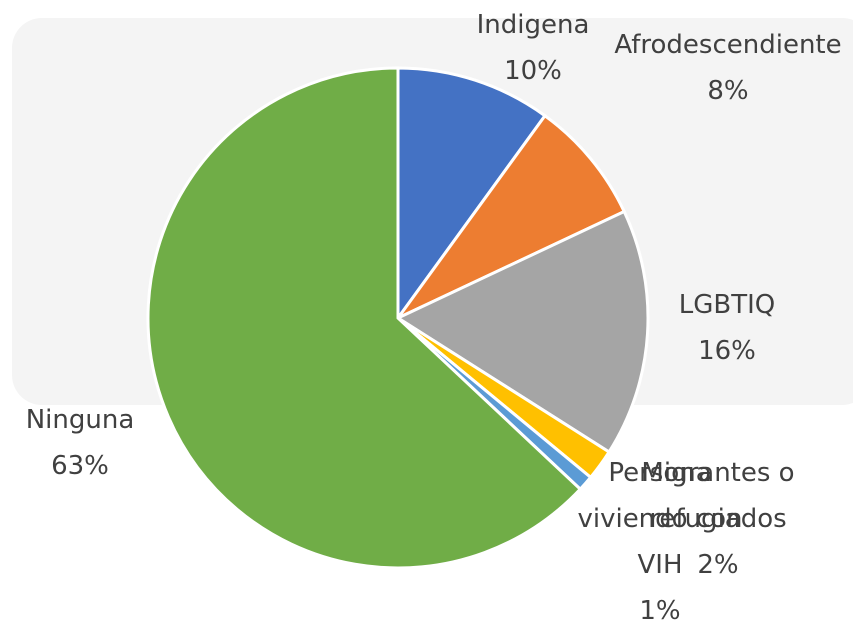  I want to click on slice-label: Migrantes o refugiados 2%, so click(718, 519).